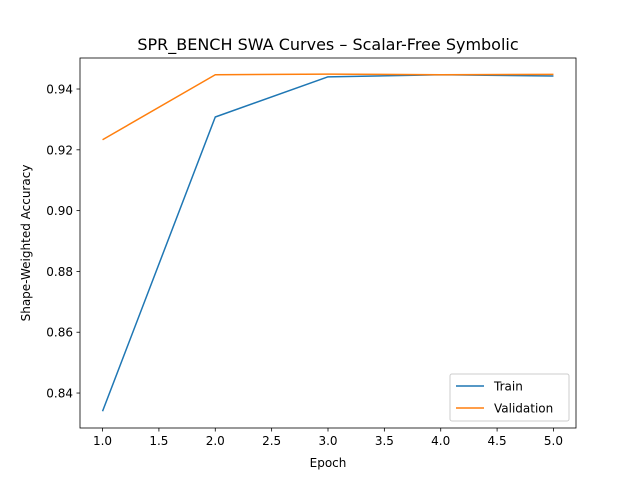 The image size is (640, 480). What do you see at coordinates (158, 441) in the screenshot?
I see `x-tick-label: 1.5` at bounding box center [158, 441].